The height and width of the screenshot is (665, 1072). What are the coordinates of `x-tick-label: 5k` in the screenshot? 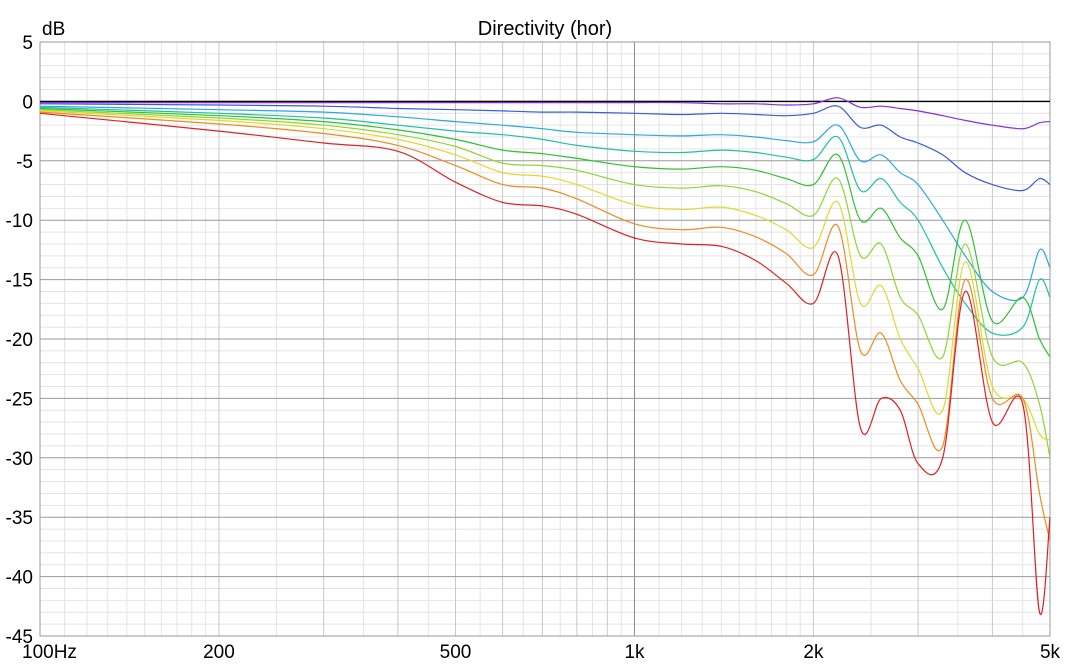 It's located at (1050, 652).